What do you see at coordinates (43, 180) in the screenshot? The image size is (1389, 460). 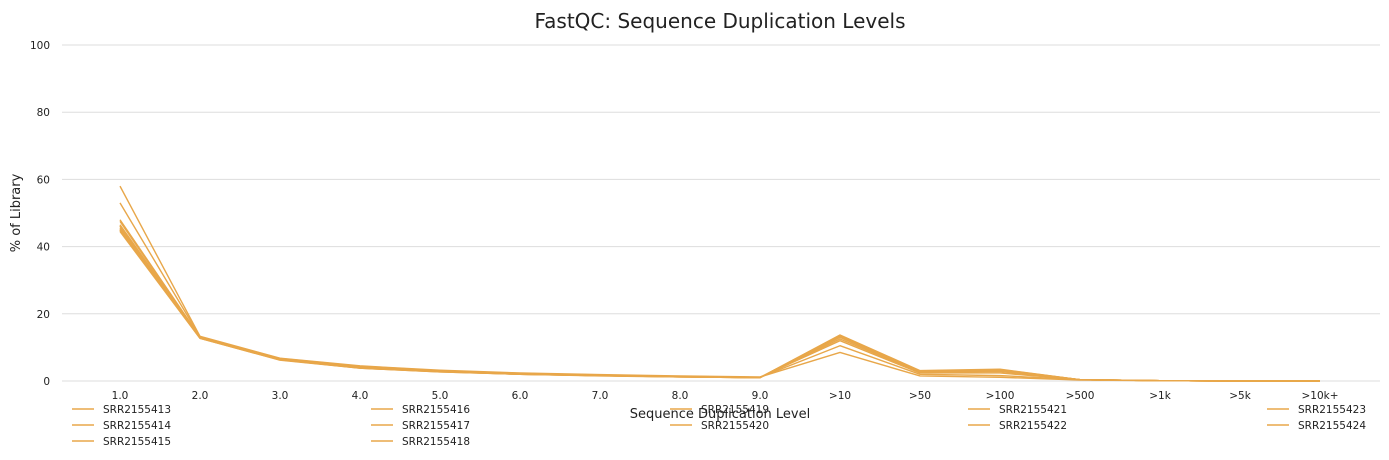 I see `y-tick-label: 60` at bounding box center [43, 180].